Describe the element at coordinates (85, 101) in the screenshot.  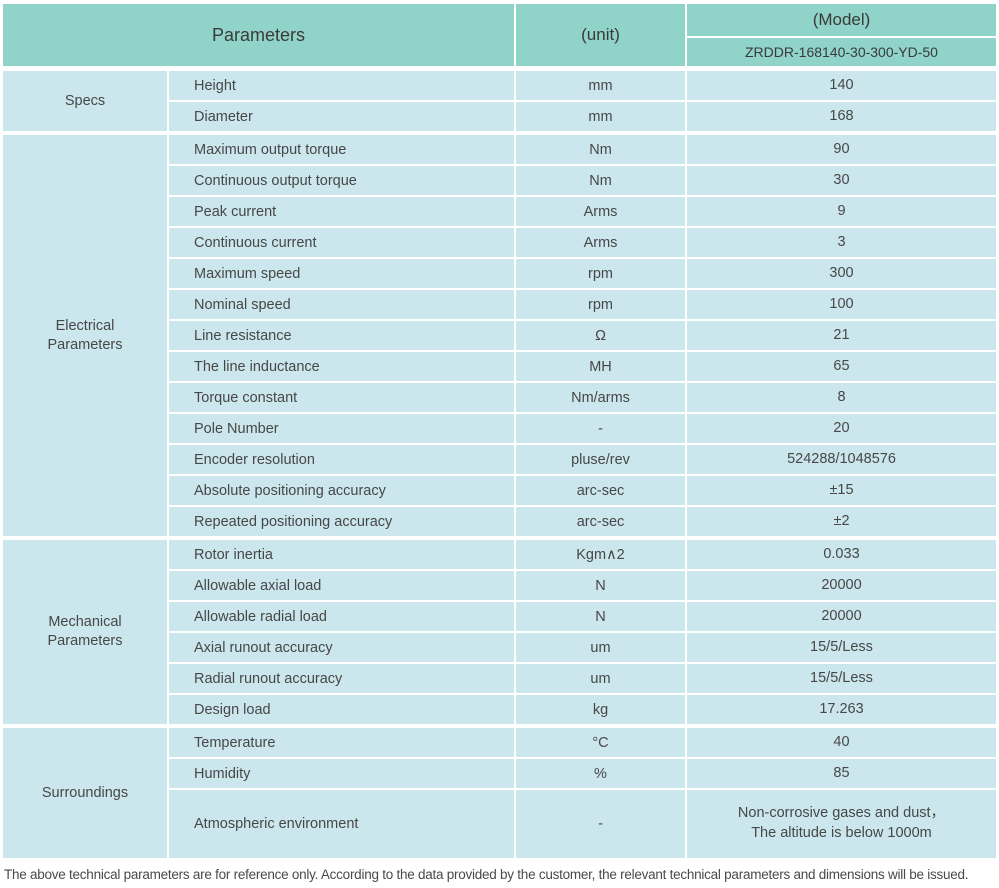
I see `group-cell-specs: Specs` at that location.